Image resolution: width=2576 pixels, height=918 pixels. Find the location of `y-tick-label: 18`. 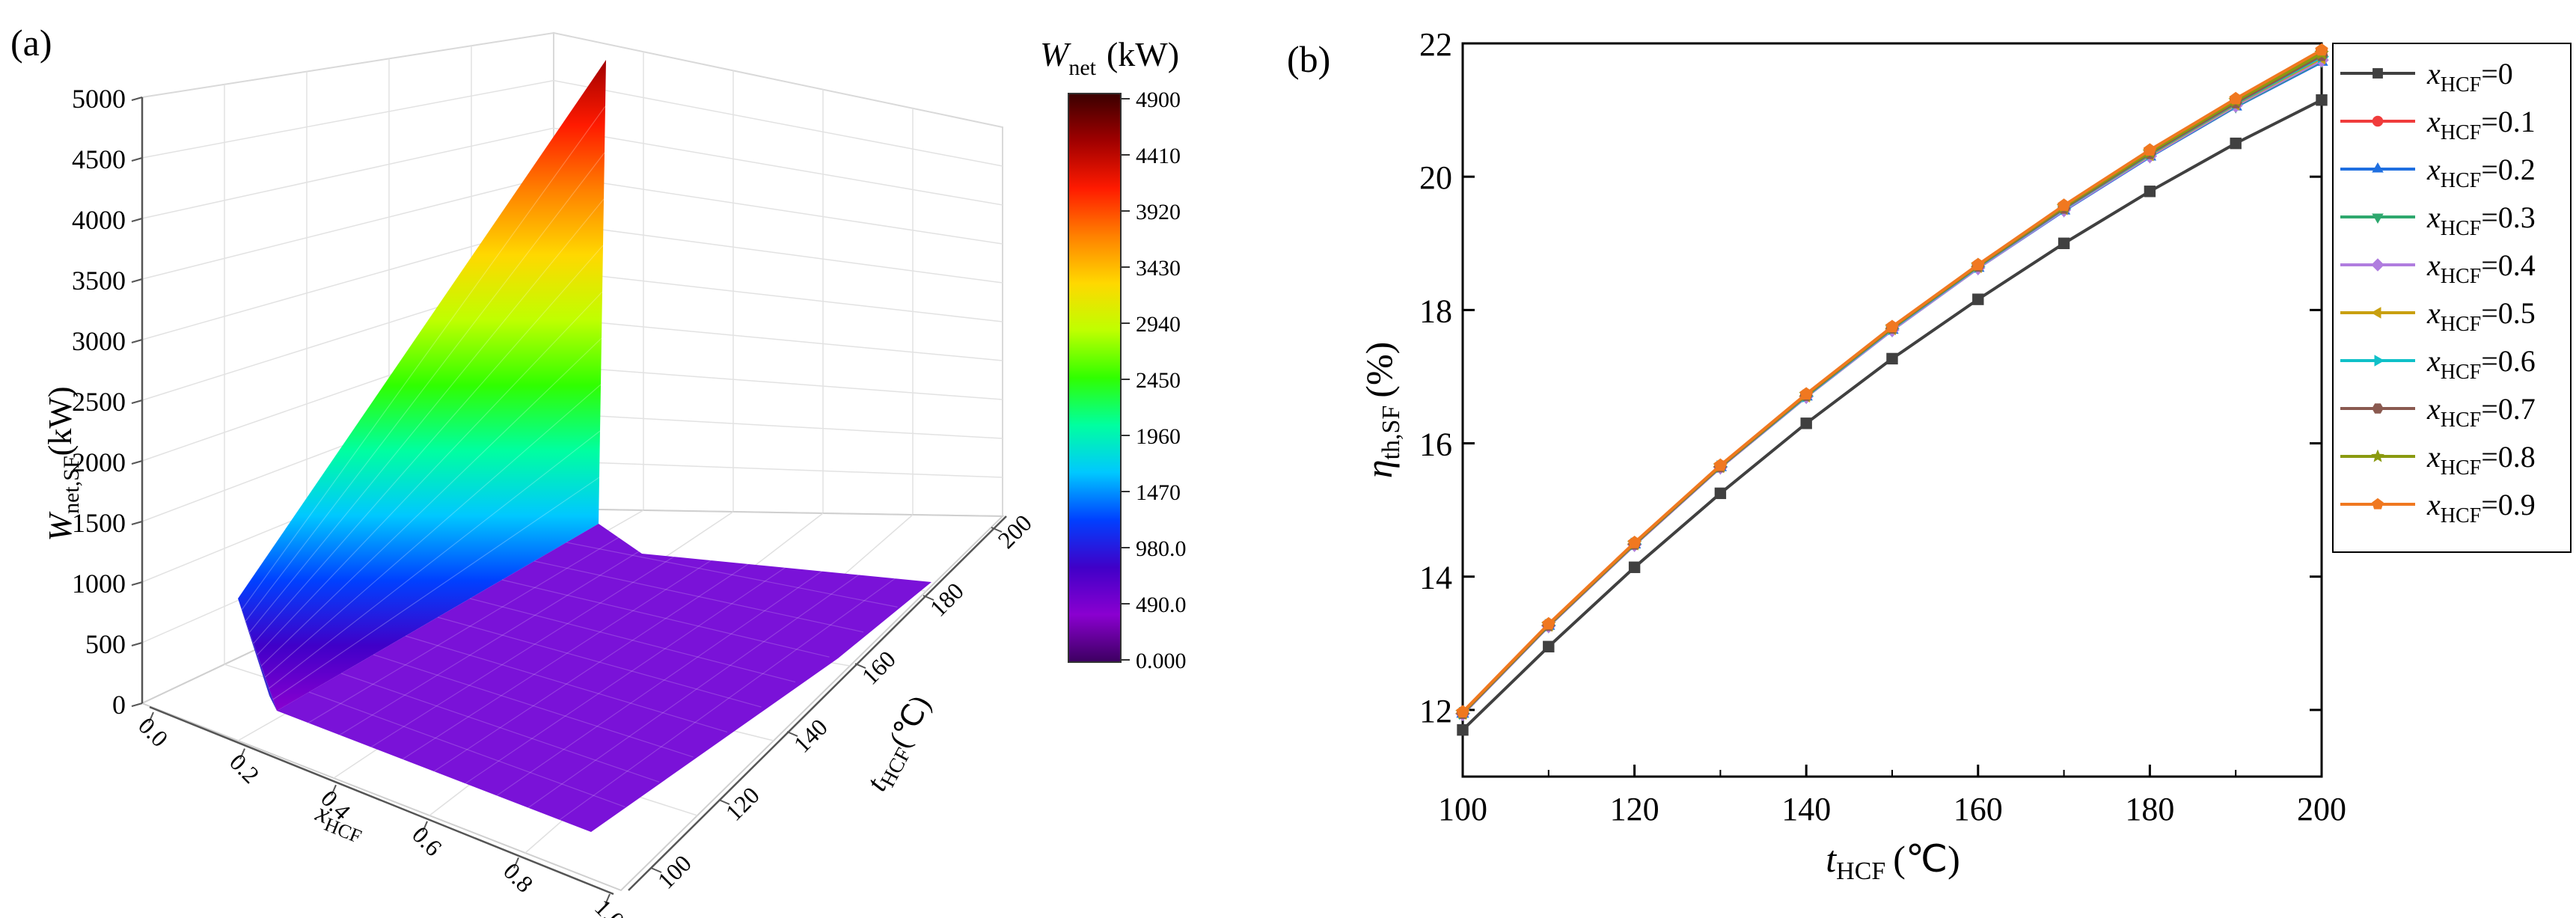

y-tick-label: 18 is located at coordinates (1435, 311).